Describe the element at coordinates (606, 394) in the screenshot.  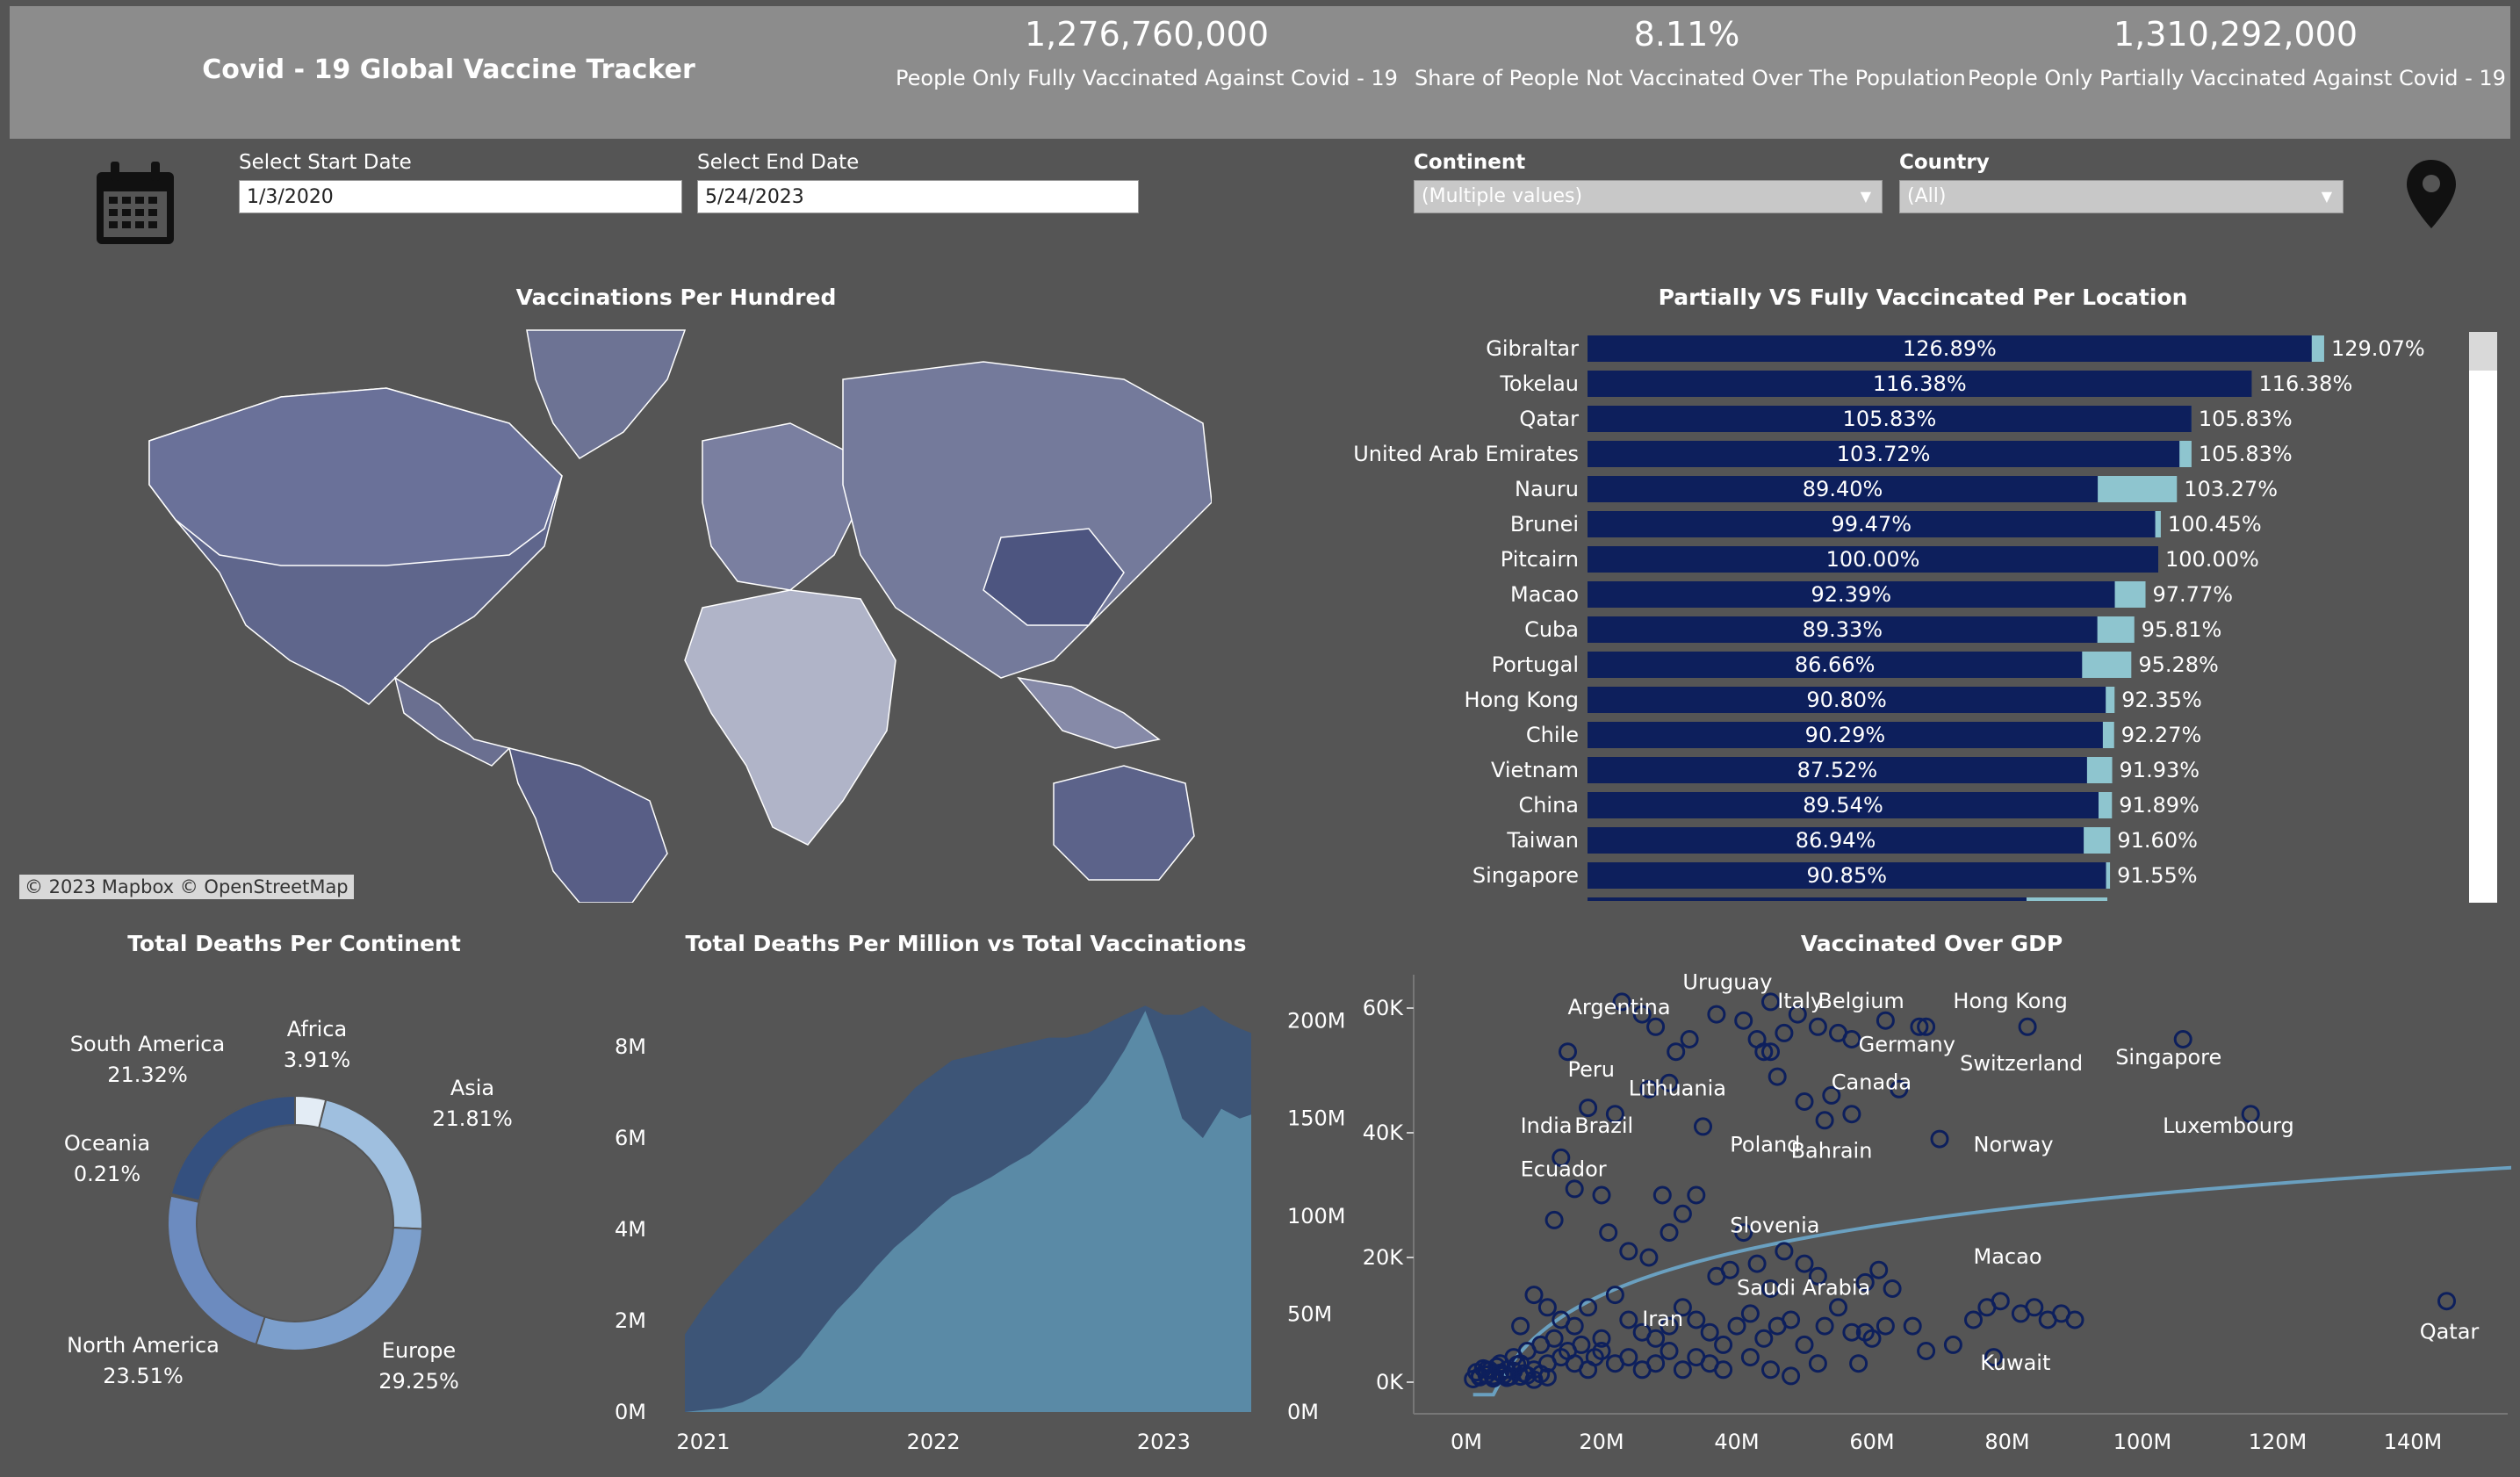
I see `greenland-shape` at that location.